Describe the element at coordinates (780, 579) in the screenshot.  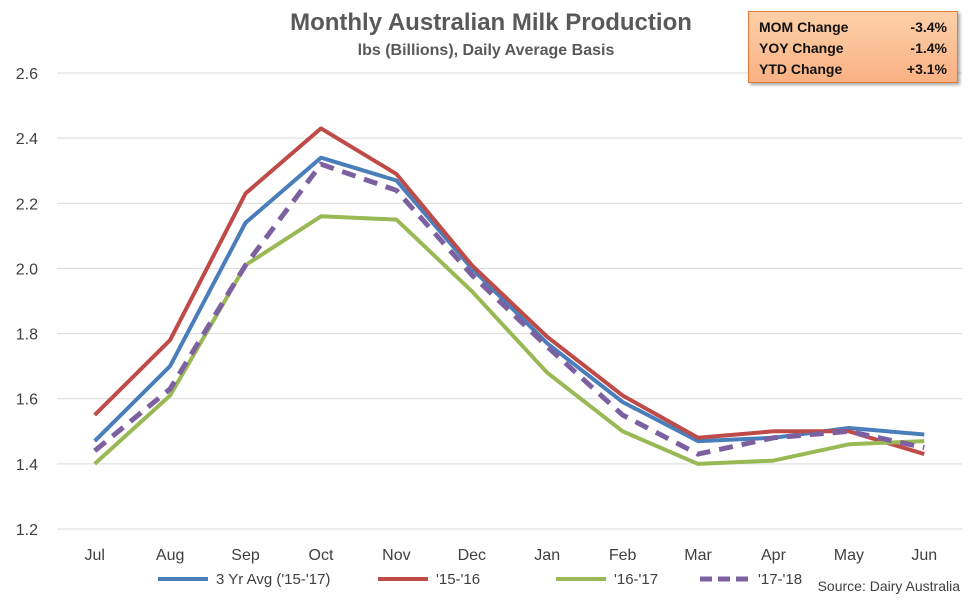
I see `legend-label: '17-'18` at that location.